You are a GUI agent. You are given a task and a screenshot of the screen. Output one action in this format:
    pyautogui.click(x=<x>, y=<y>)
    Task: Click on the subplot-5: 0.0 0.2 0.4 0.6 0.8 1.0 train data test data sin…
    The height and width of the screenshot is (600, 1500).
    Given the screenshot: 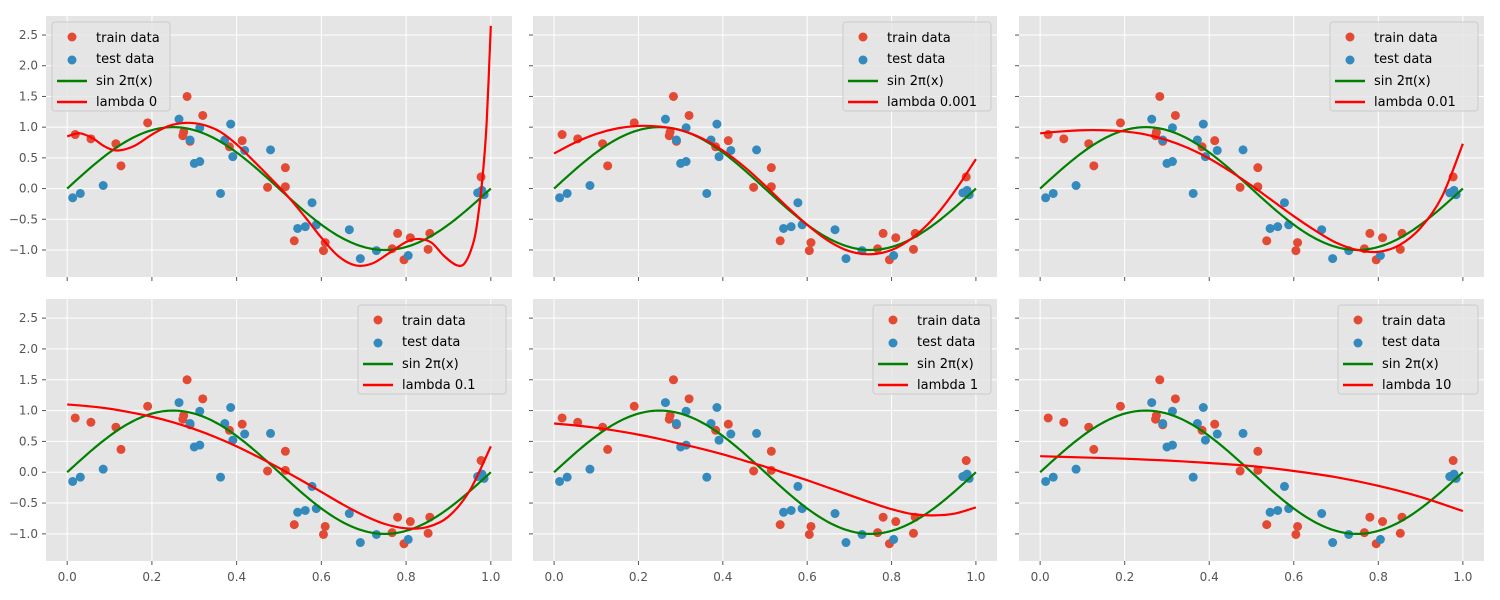 What is the action you would take?
    pyautogui.click(x=763, y=441)
    